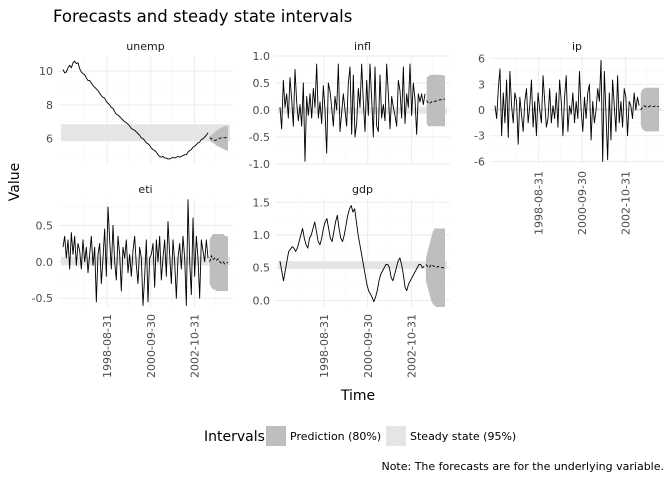  I want to click on y-tick-label: -1.0, so click(259, 164).